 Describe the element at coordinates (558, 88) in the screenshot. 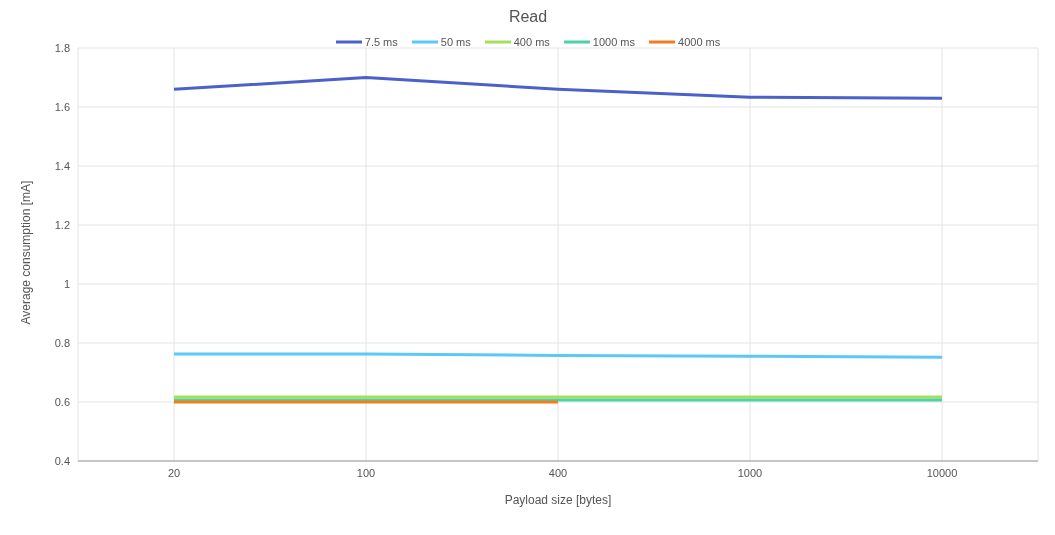

I see `line-series` at that location.